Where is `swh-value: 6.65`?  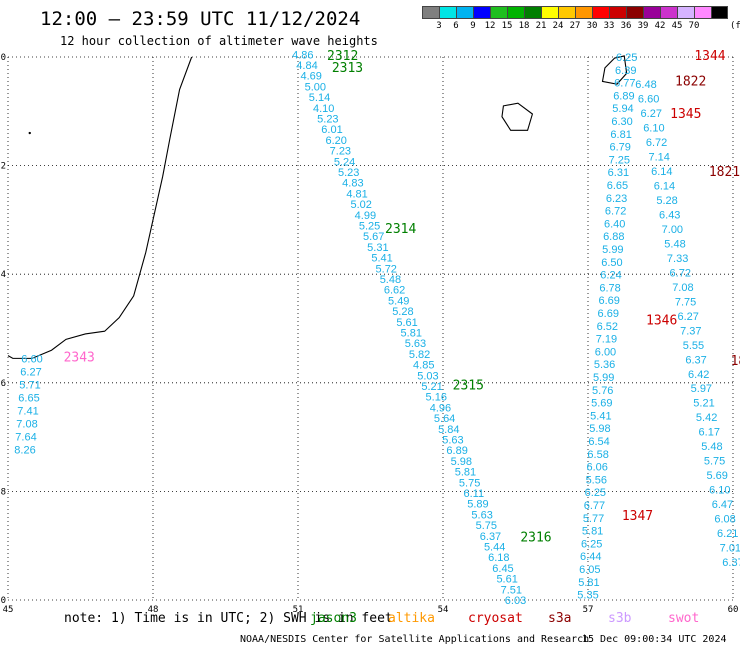
swh-value: 6.65 is located at coordinates (28, 398).